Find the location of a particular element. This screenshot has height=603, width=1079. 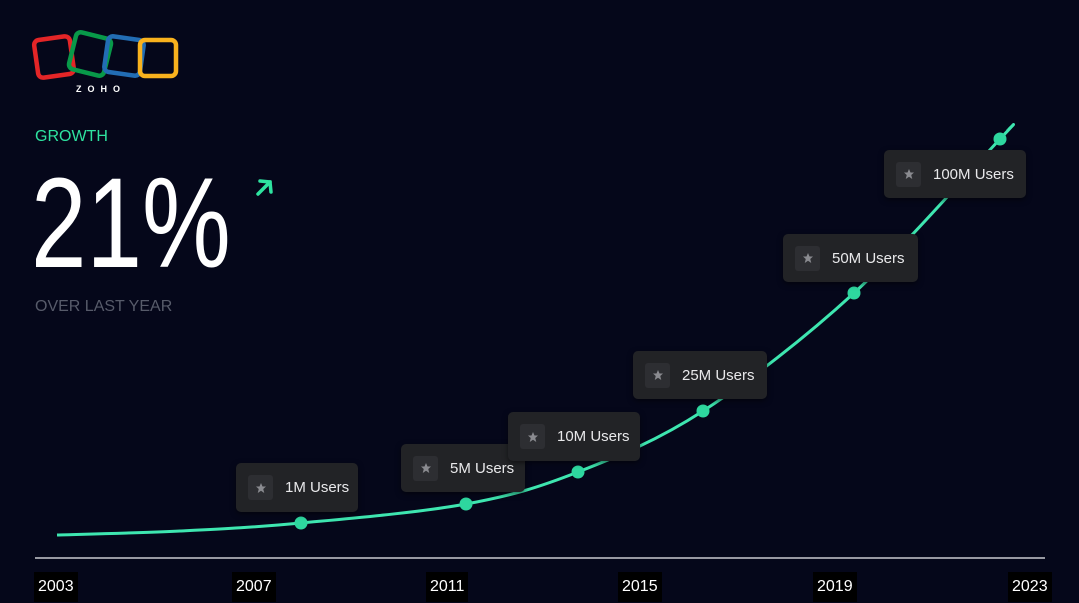

logo-mark is located at coordinates (105, 55).